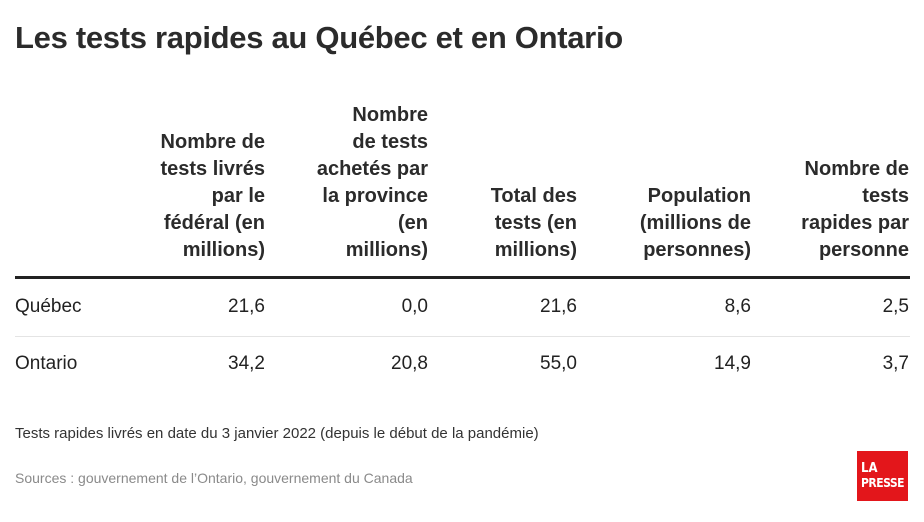 Image resolution: width=924 pixels, height=522 pixels. Describe the element at coordinates (697, 250) in the screenshot. I see `header-line: personnes)` at that location.